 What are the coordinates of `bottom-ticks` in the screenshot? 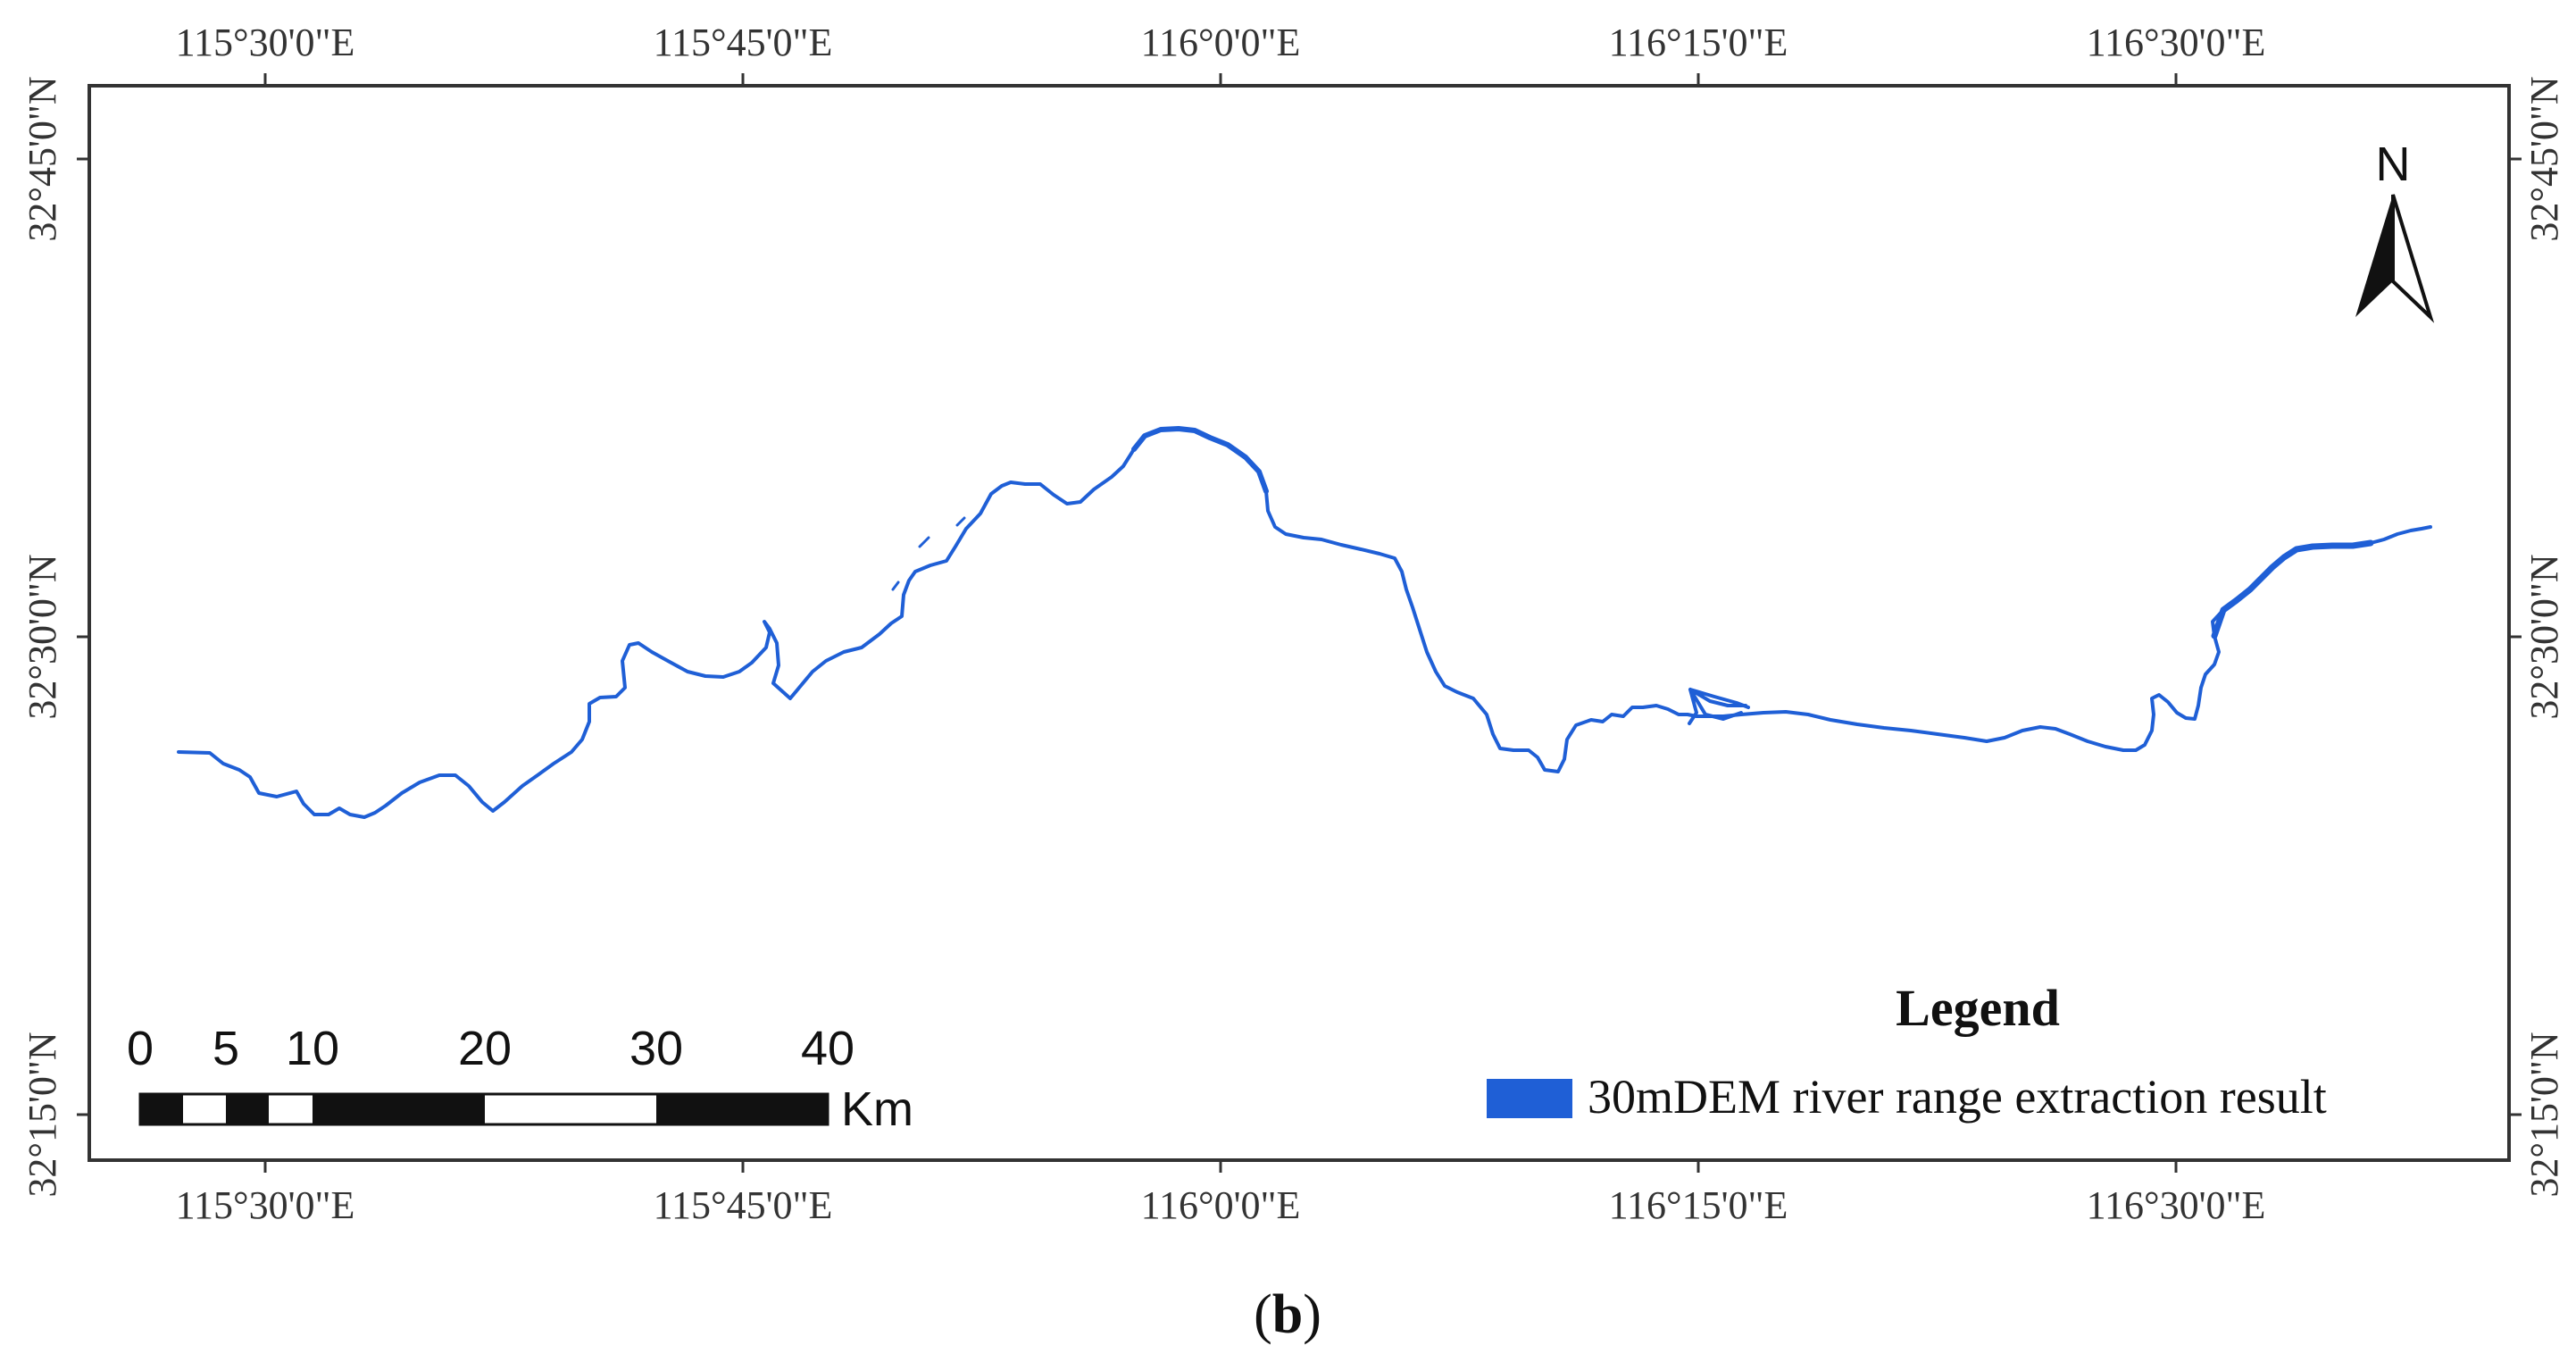 It's located at (1220, 1166).